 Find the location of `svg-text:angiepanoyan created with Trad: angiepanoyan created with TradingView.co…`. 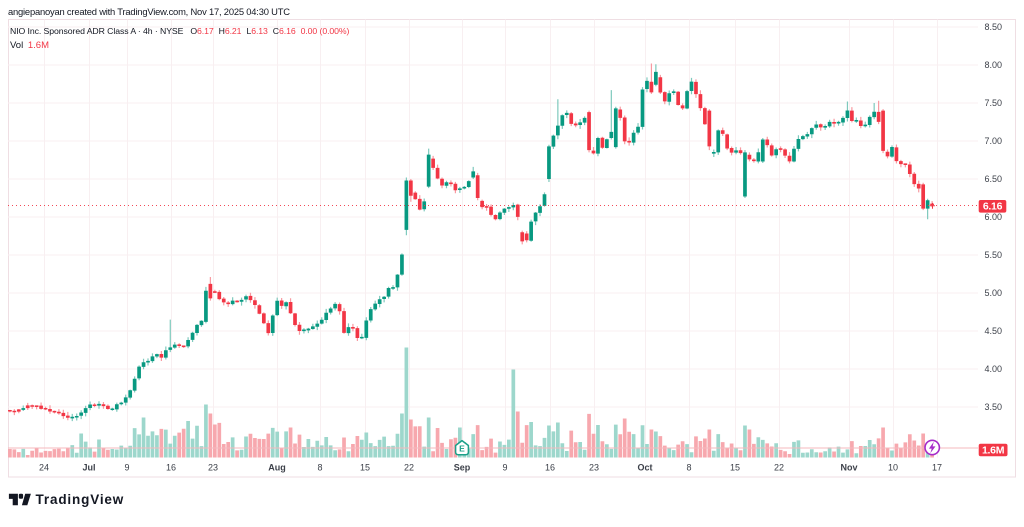

svg-text:angiepanoyan created with Trad: angiepanoyan created with TradingView.co… is located at coordinates (149, 11).